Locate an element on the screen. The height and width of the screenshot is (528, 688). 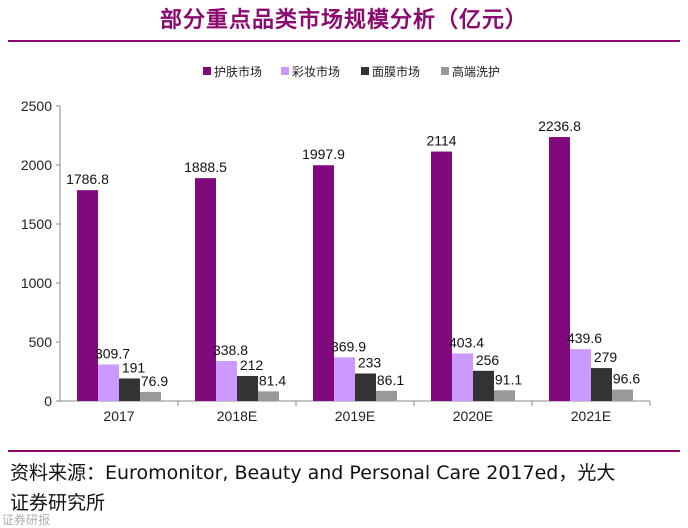
data-label: 91.1 is located at coordinates (508, 379).